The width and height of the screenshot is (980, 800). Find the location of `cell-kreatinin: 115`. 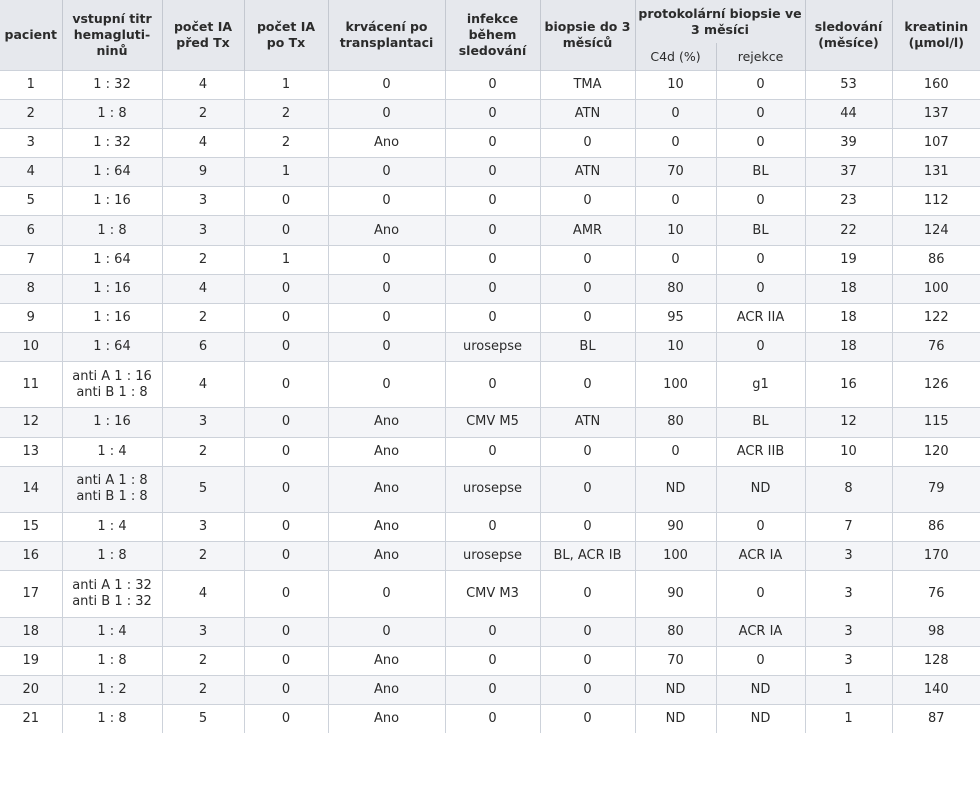

cell-kreatinin: 115 is located at coordinates (935, 422).